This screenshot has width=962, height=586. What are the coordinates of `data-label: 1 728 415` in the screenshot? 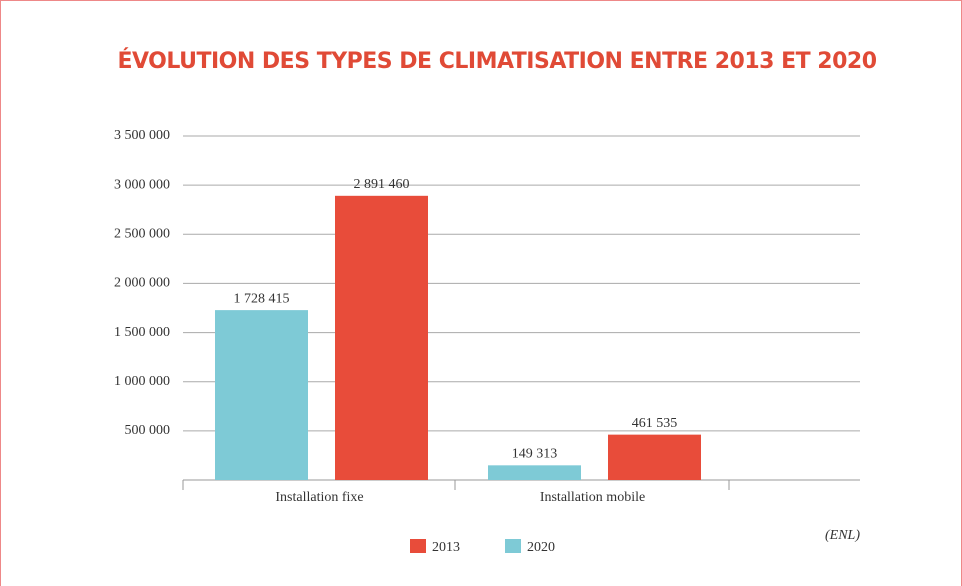 It's located at (262, 298).